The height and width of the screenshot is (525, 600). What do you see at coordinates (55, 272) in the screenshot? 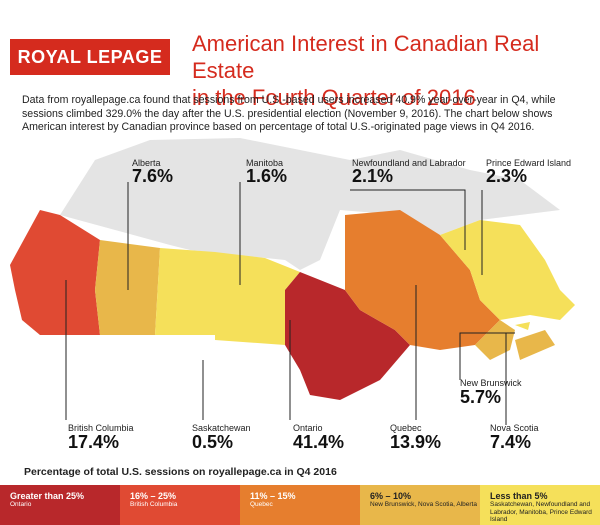
I see `province-british-columbia` at bounding box center [55, 272].